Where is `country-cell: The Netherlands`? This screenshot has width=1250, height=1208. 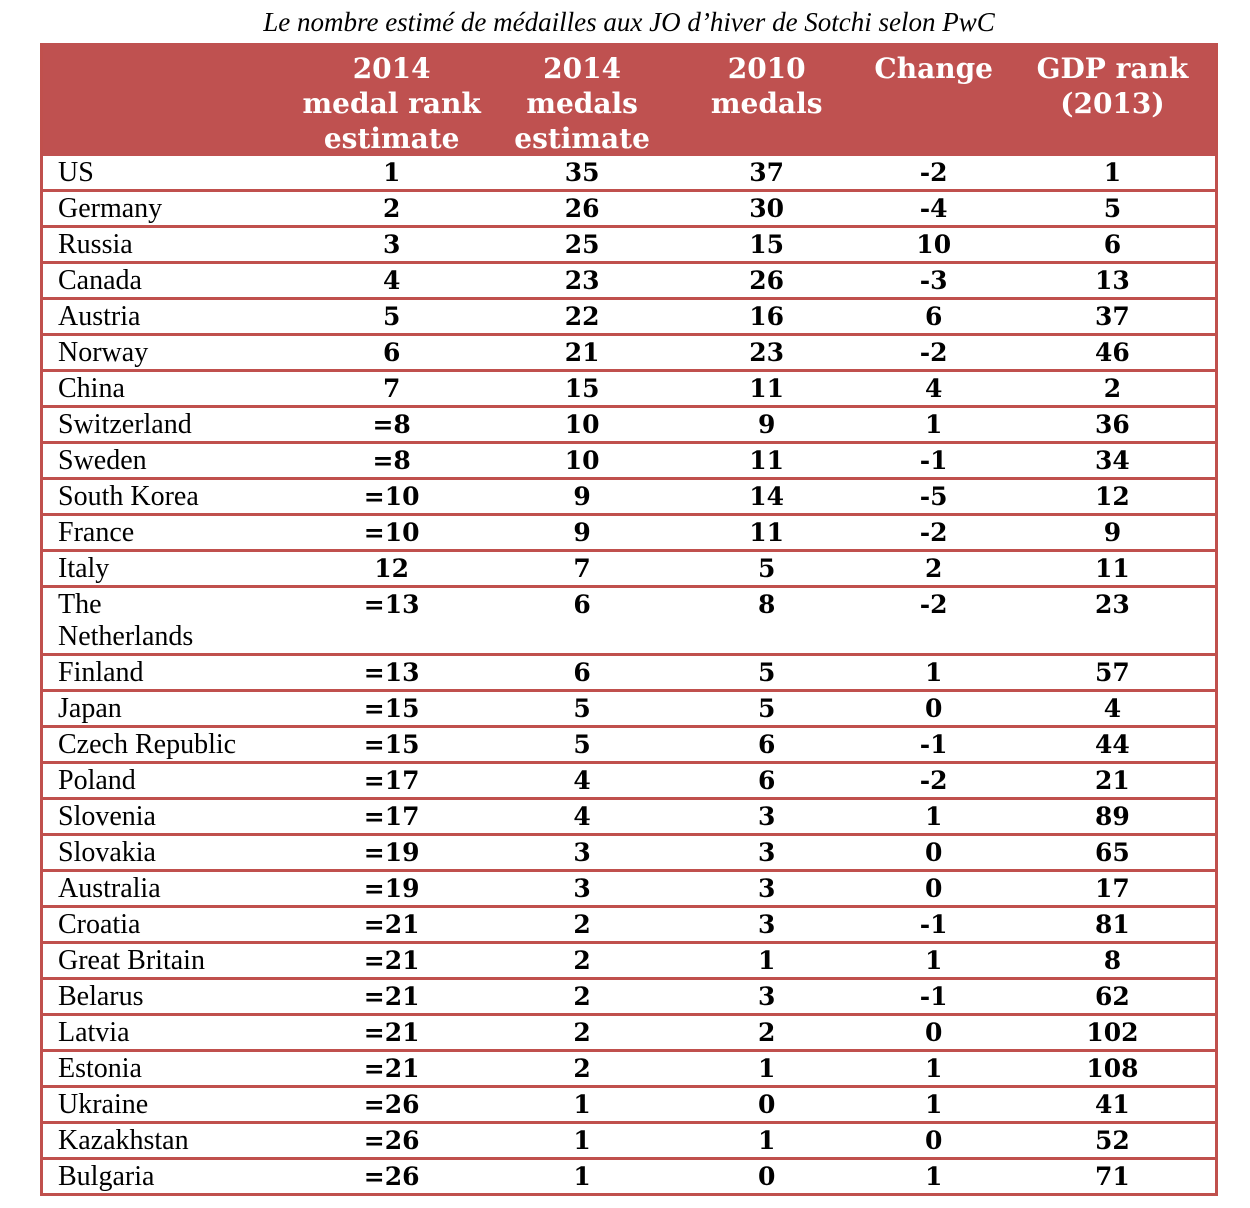
country-cell: The Netherlands is located at coordinates (169, 621).